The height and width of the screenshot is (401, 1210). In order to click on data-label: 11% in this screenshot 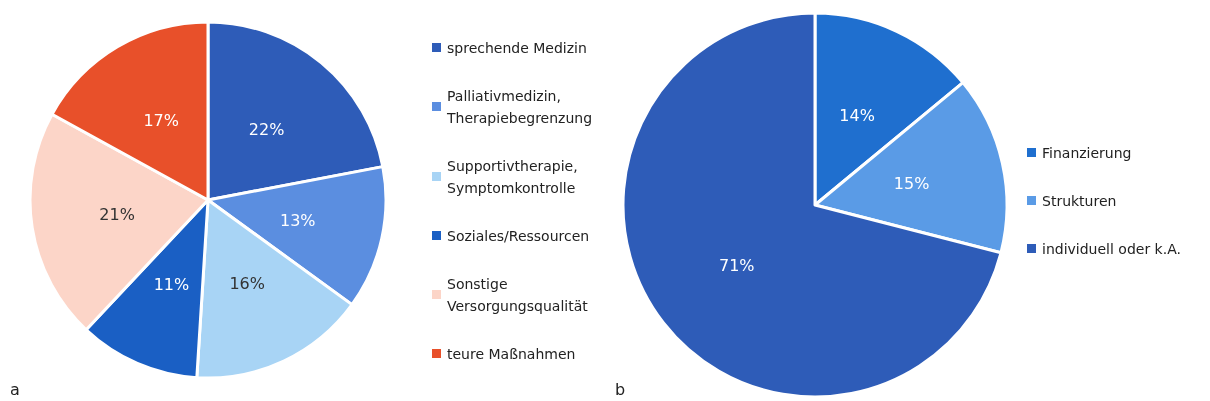, I will do `click(171, 284)`.